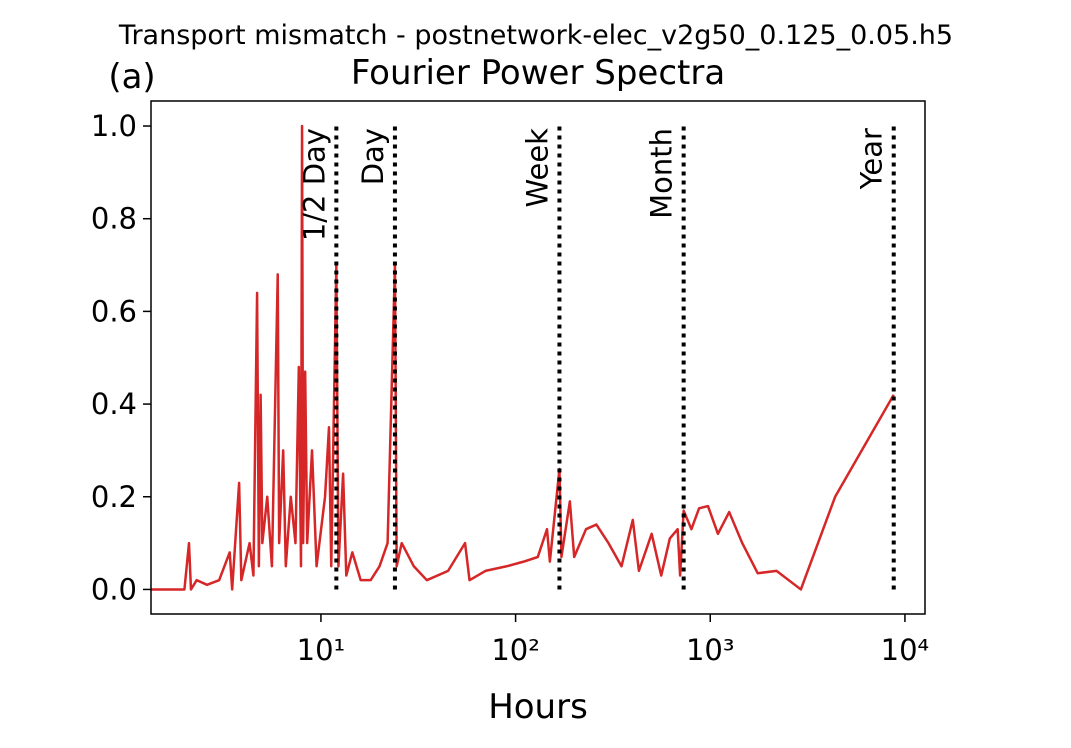 This screenshot has height=748, width=1071. What do you see at coordinates (515, 650) in the screenshot?
I see `x-tick-label: 10²` at bounding box center [515, 650].